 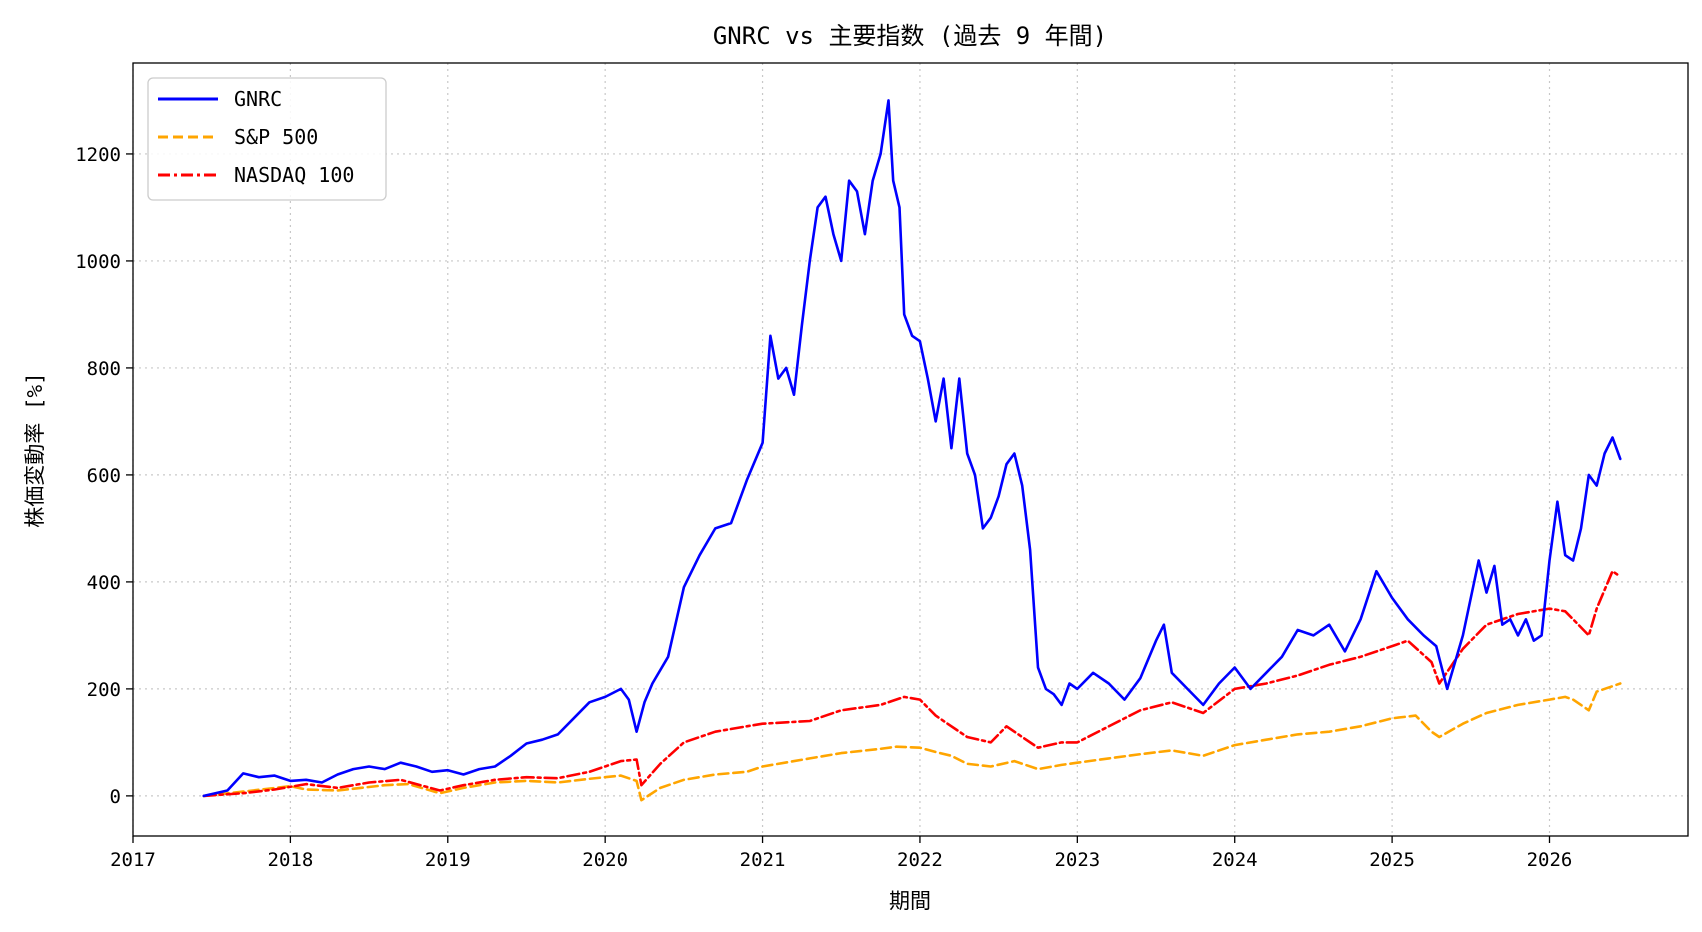 I want to click on x-tick-label: 2017, so click(x=133, y=860).